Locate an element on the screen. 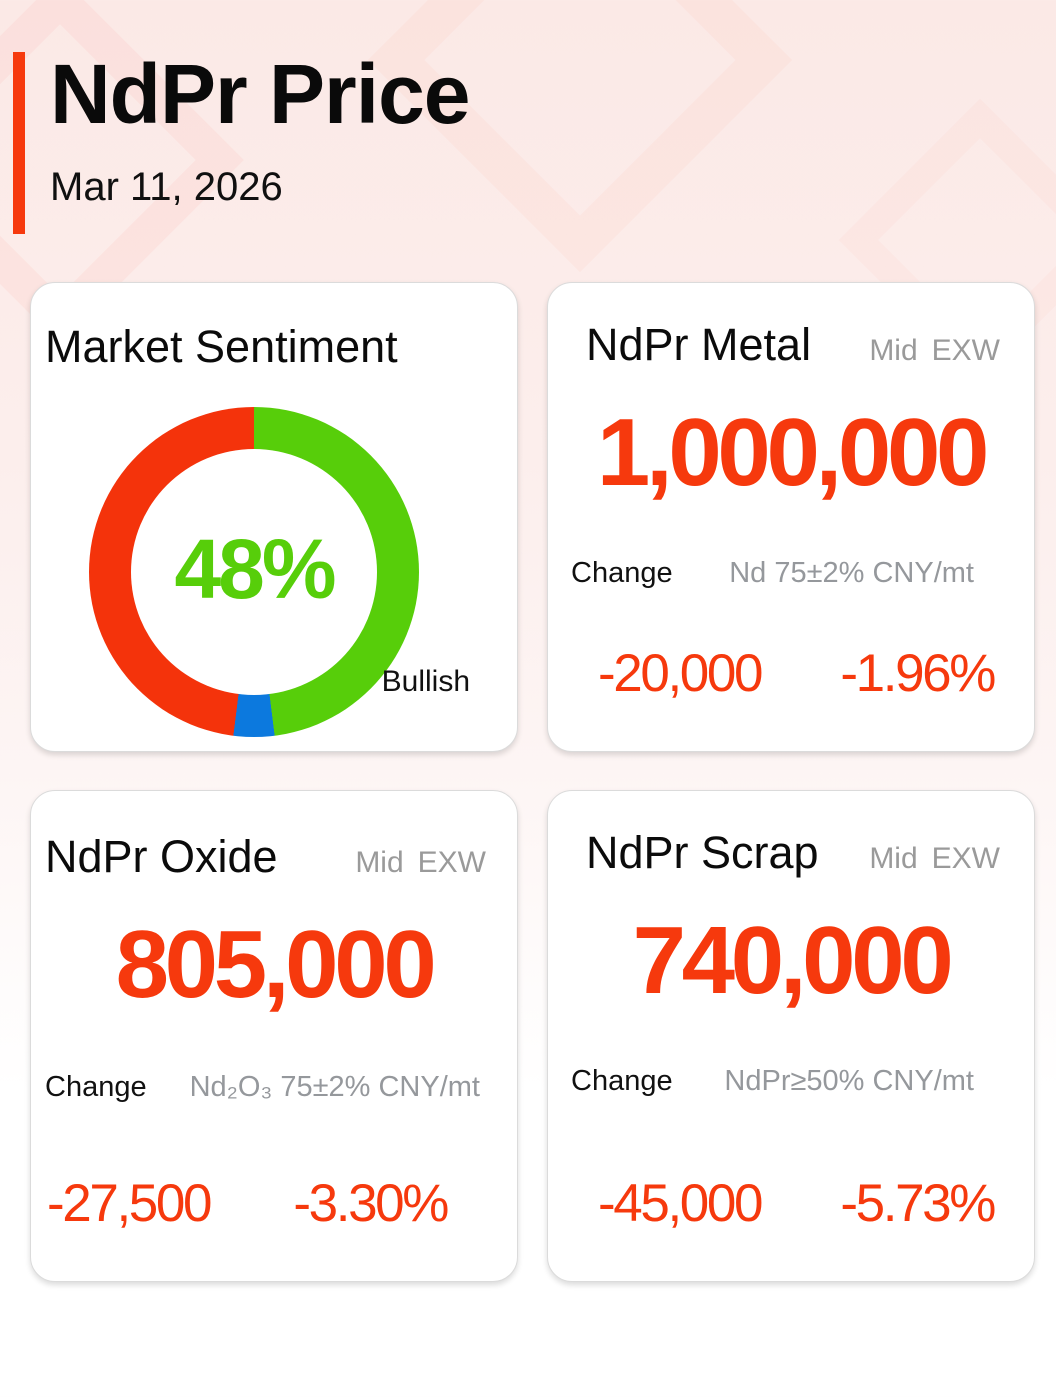  price-value: 805,000 is located at coordinates (276, 964).